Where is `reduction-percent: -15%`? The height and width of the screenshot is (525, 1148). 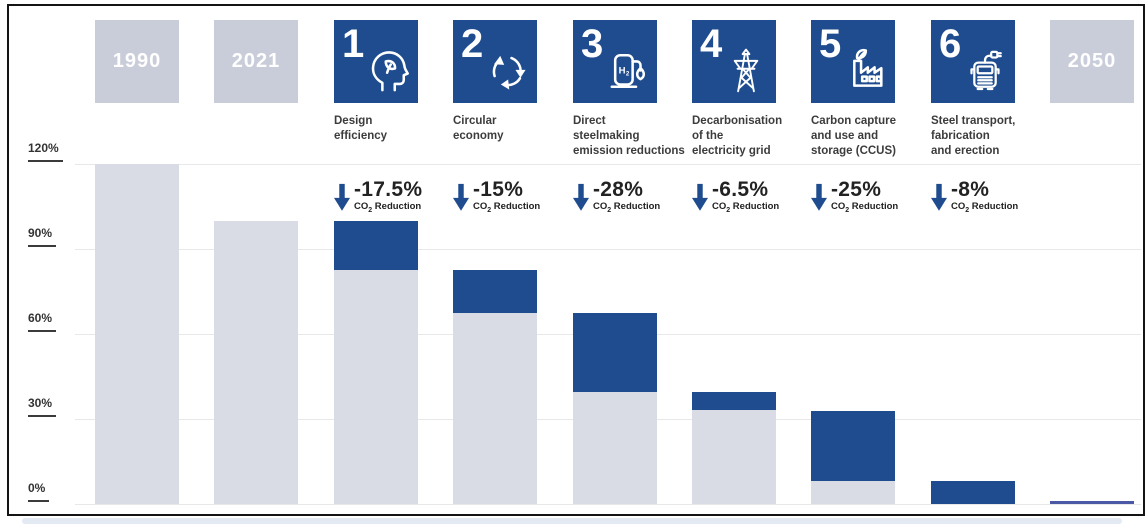 reduction-percent: -15% is located at coordinates (498, 189).